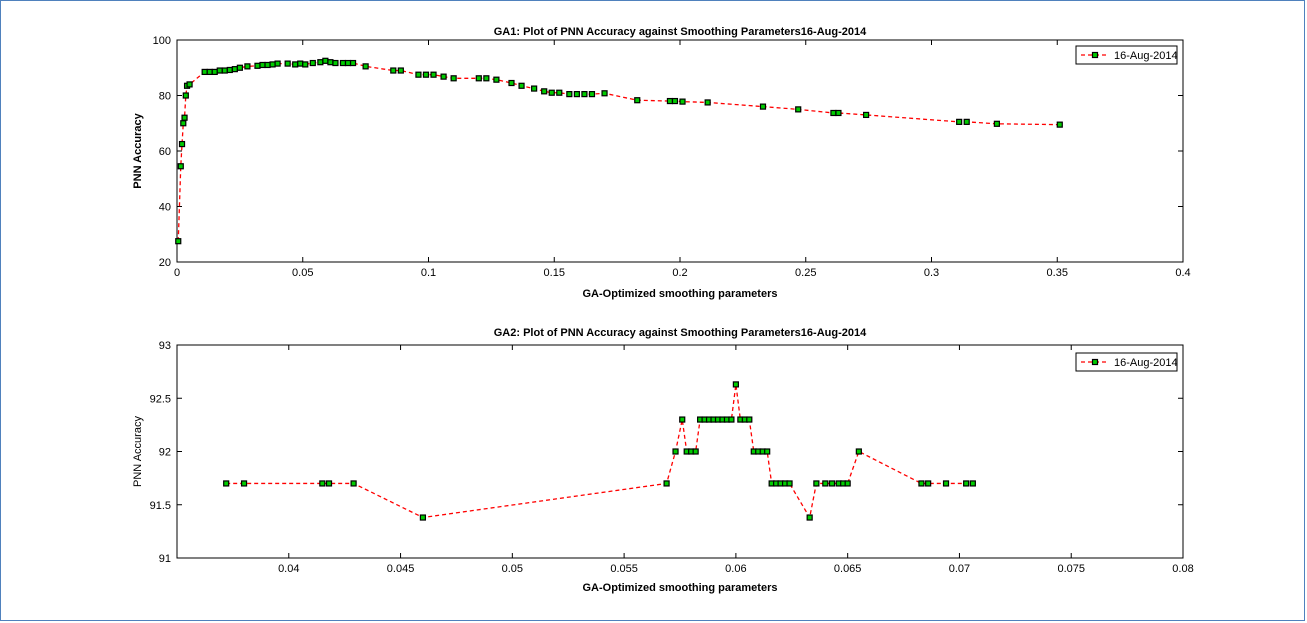 The height and width of the screenshot is (623, 1307). Describe the element at coordinates (162, 41) in the screenshot. I see `y-tick-label: 100` at that location.